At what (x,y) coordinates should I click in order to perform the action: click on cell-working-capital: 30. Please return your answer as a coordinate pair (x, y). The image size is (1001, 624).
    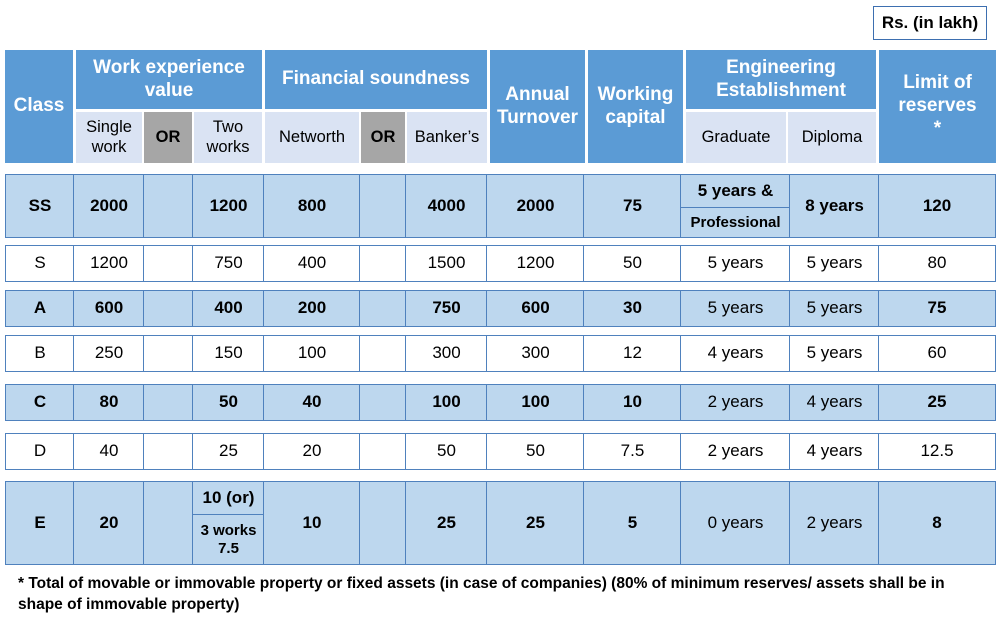
    Looking at the image, I should click on (632, 308).